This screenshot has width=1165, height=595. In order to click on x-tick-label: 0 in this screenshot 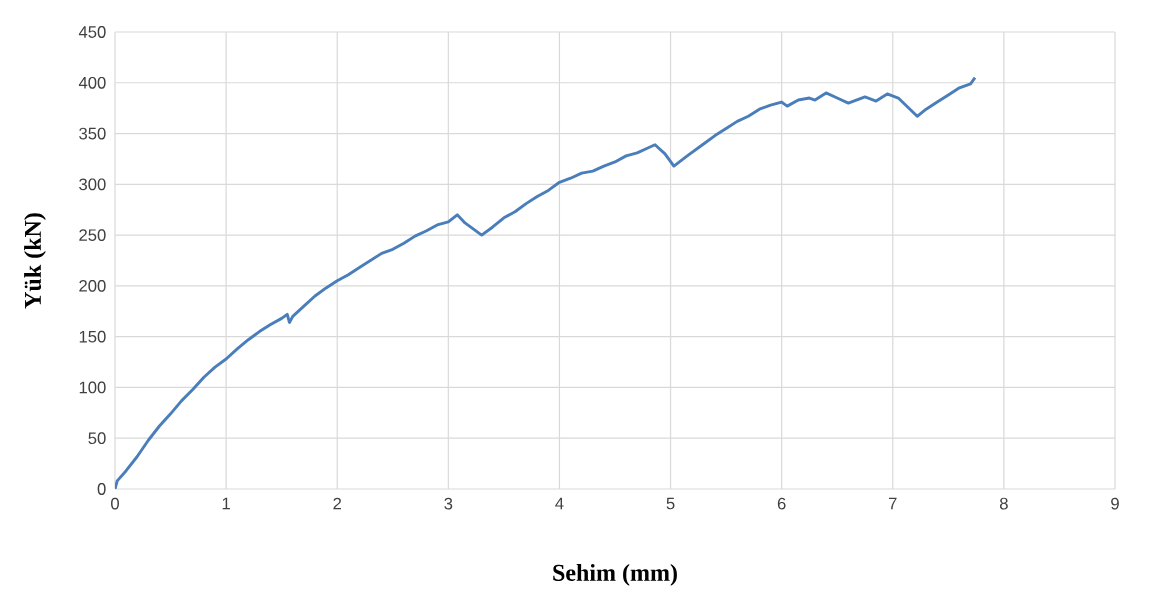, I will do `click(115, 503)`.